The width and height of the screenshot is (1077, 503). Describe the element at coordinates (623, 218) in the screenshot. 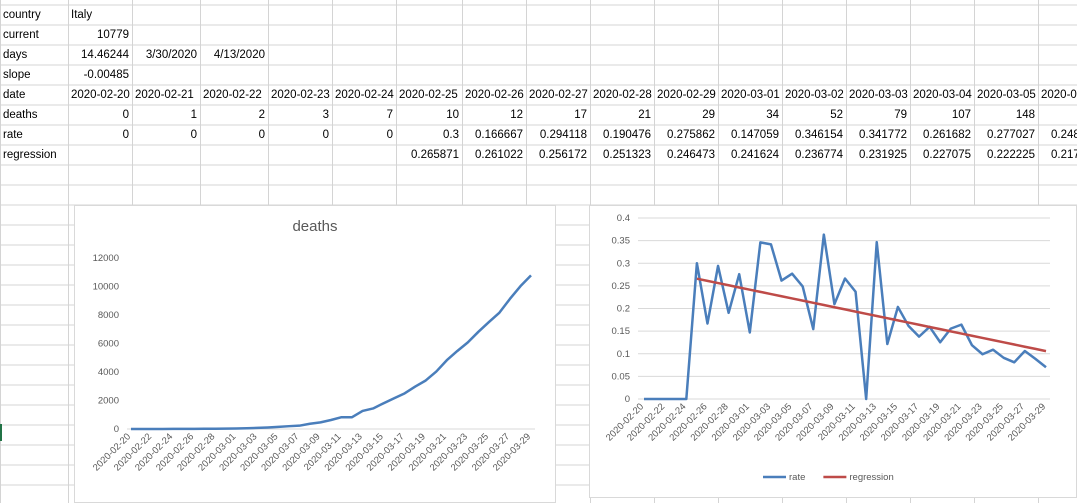

I see `y-tick-label: 0.4` at that location.